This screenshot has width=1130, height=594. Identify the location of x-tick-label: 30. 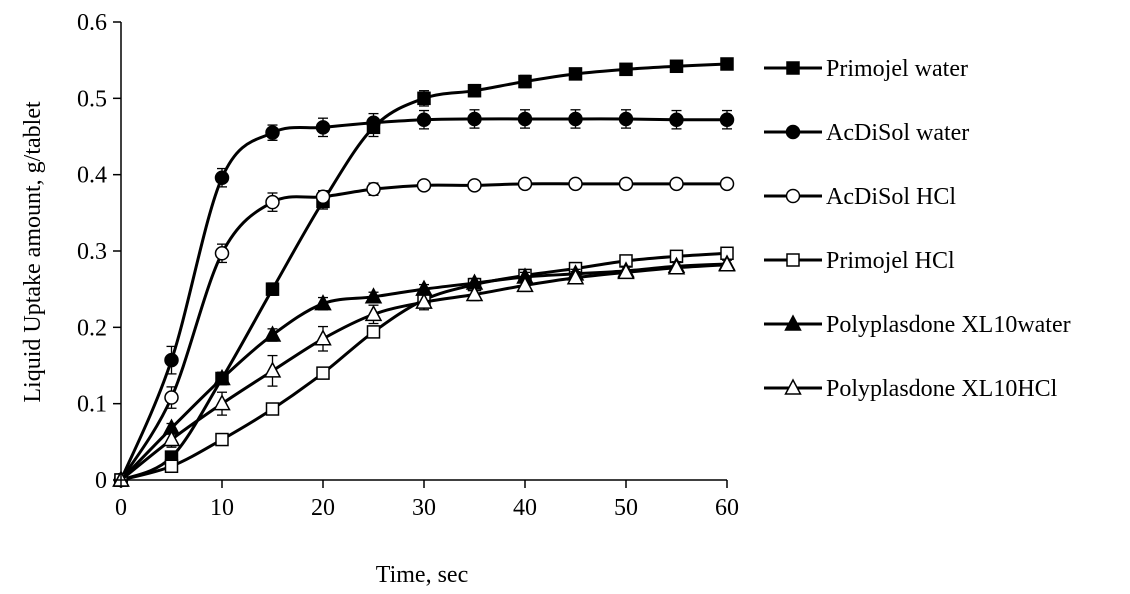
(424, 508).